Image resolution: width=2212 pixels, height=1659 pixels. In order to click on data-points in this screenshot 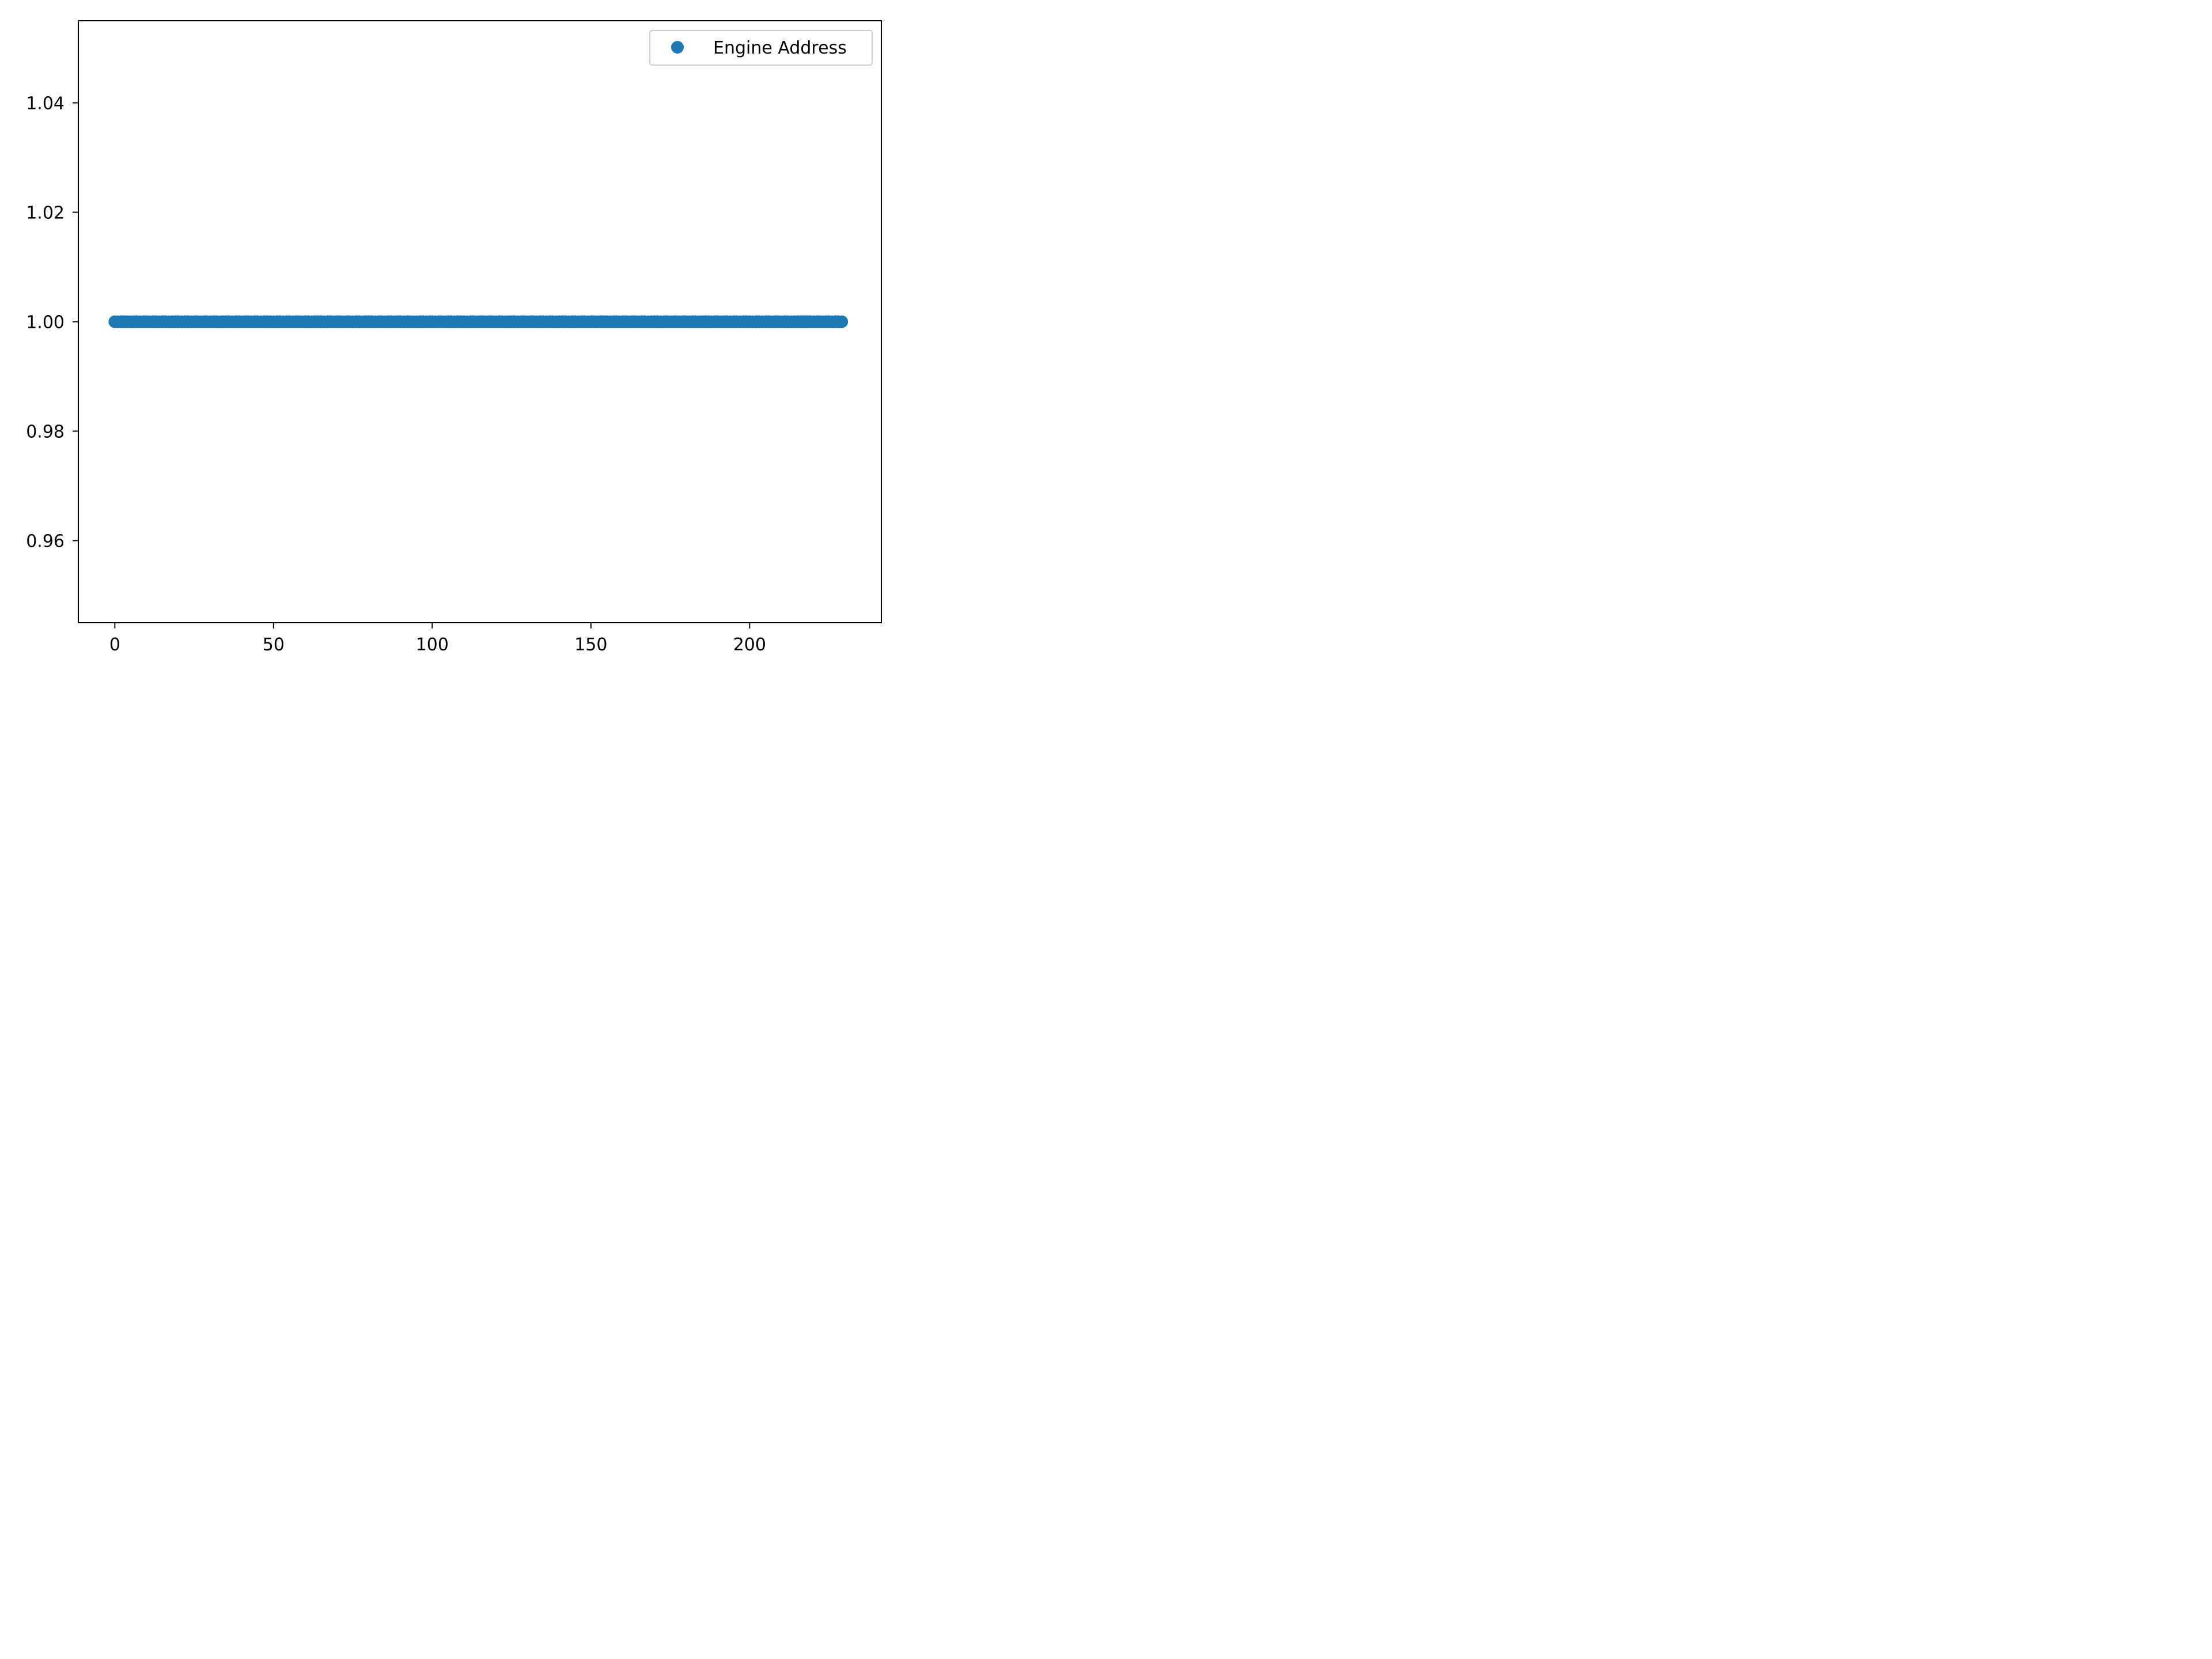, I will do `click(478, 321)`.